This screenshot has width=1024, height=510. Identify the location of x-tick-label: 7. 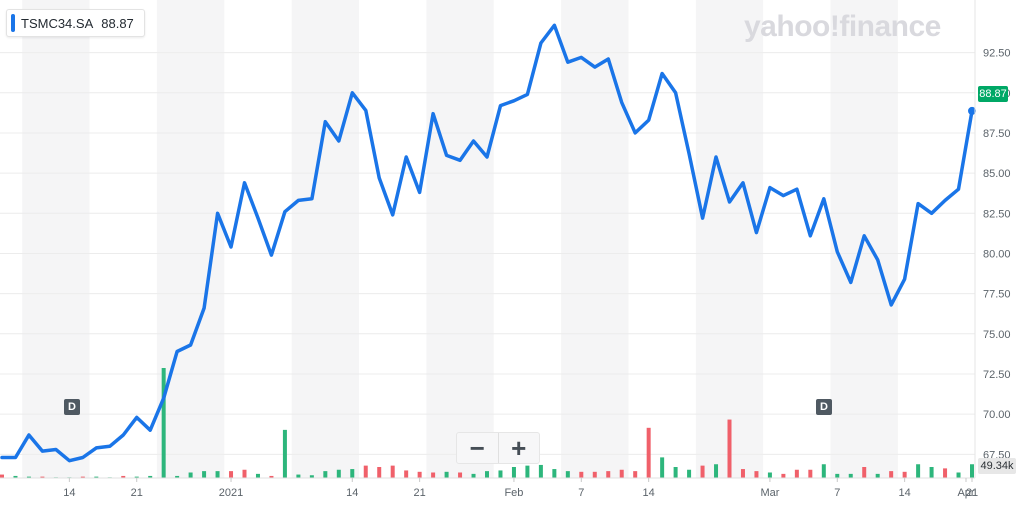
(581, 493).